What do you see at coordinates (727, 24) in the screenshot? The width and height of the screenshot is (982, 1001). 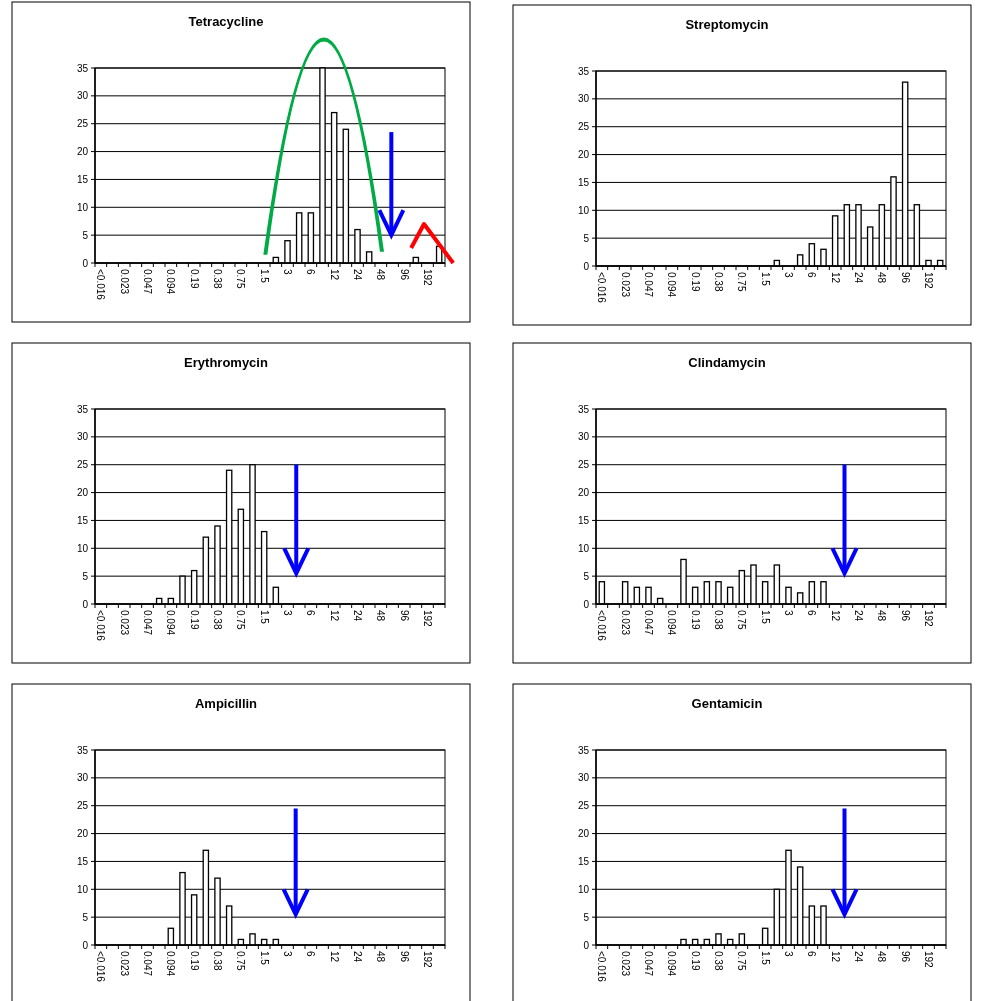 I see `chart-title: Streptomycin` at bounding box center [727, 24].